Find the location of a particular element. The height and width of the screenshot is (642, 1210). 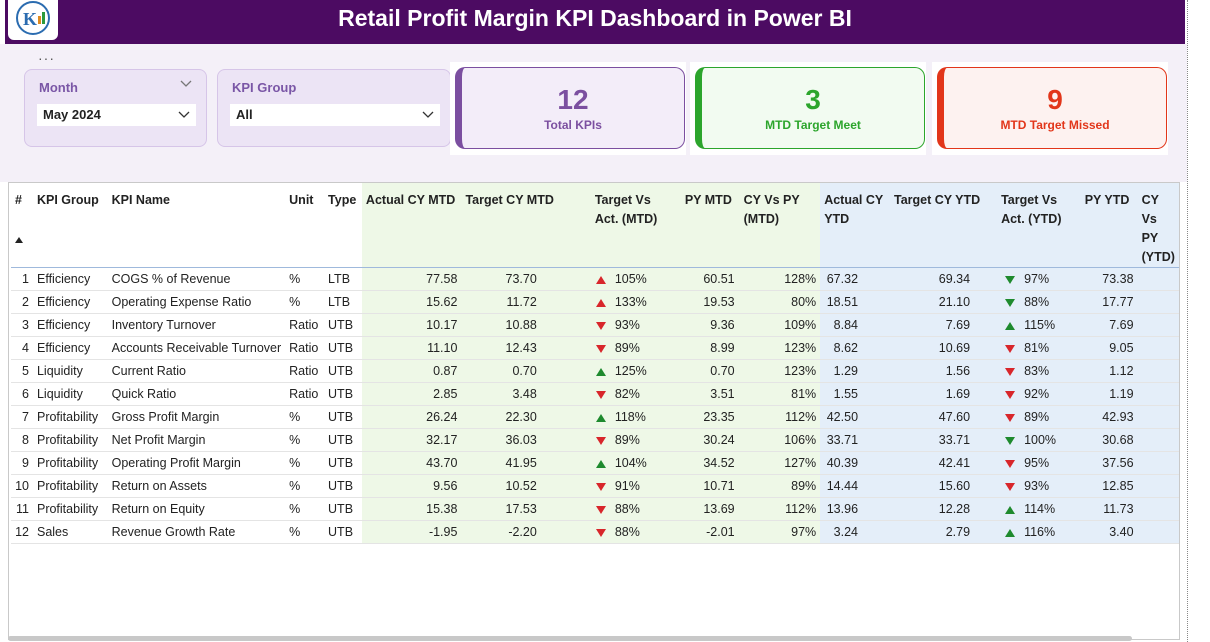

table-cell: 1.12 is located at coordinates (1109, 371).